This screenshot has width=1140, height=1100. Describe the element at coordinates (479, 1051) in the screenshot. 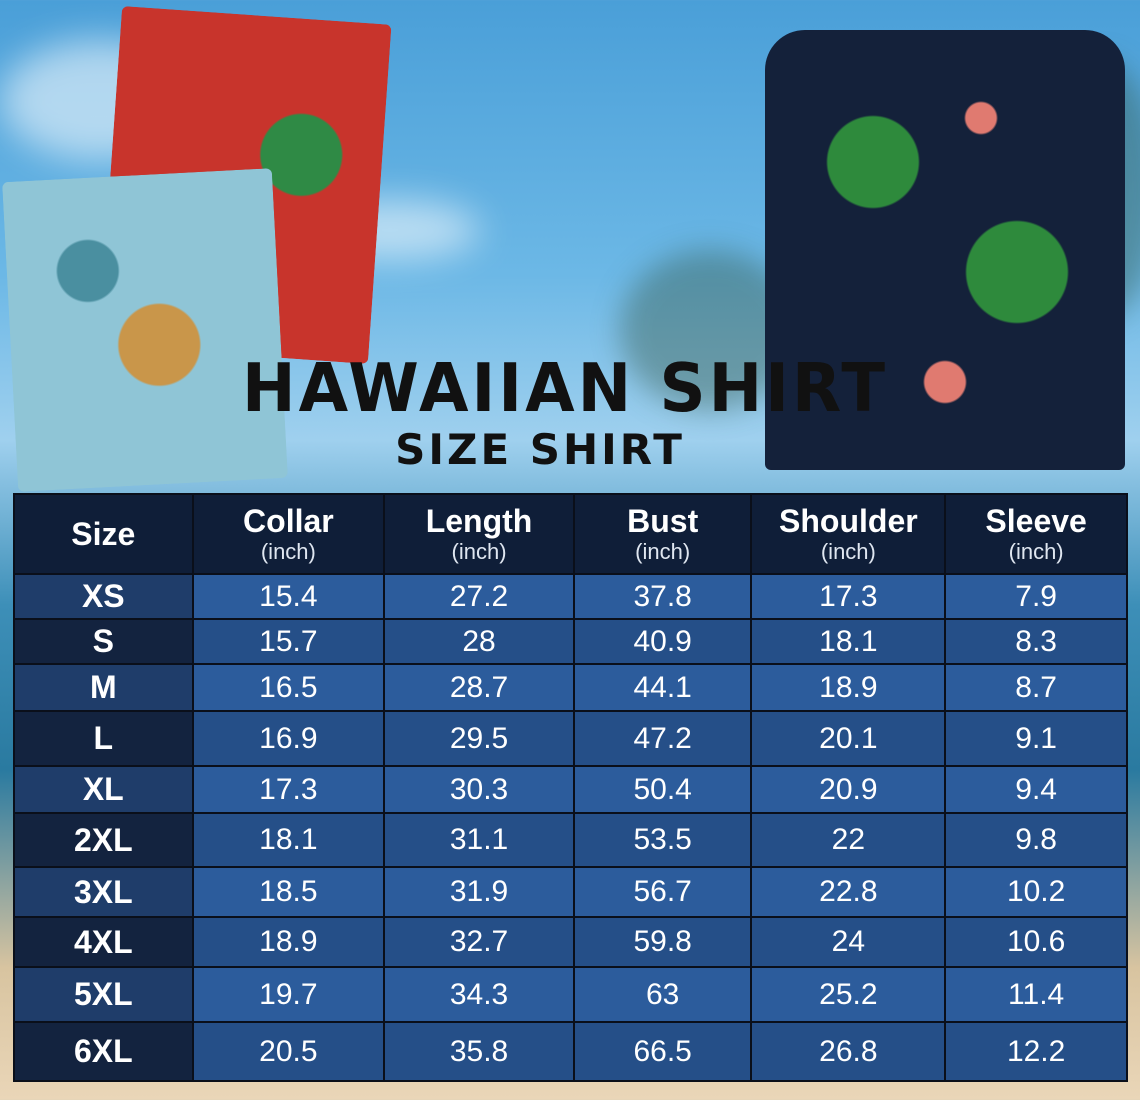

I see `measurement-cell: 35.8` at that location.